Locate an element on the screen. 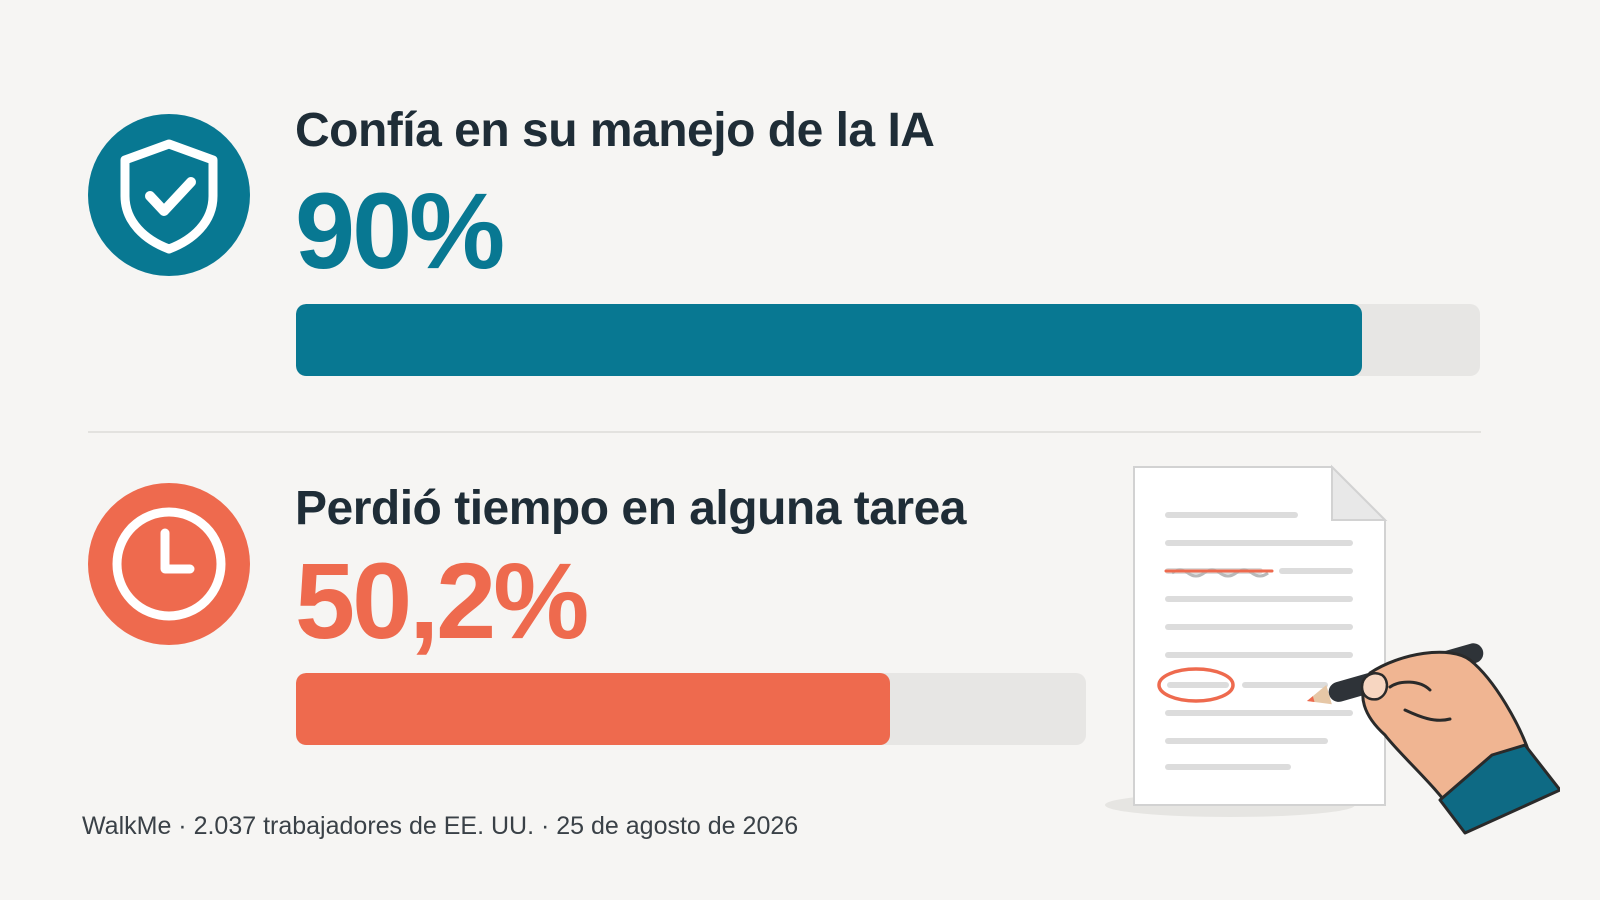 This screenshot has height=900, width=1600. bar-label-trust: Confía en su manejo de la IA is located at coordinates (615, 130).